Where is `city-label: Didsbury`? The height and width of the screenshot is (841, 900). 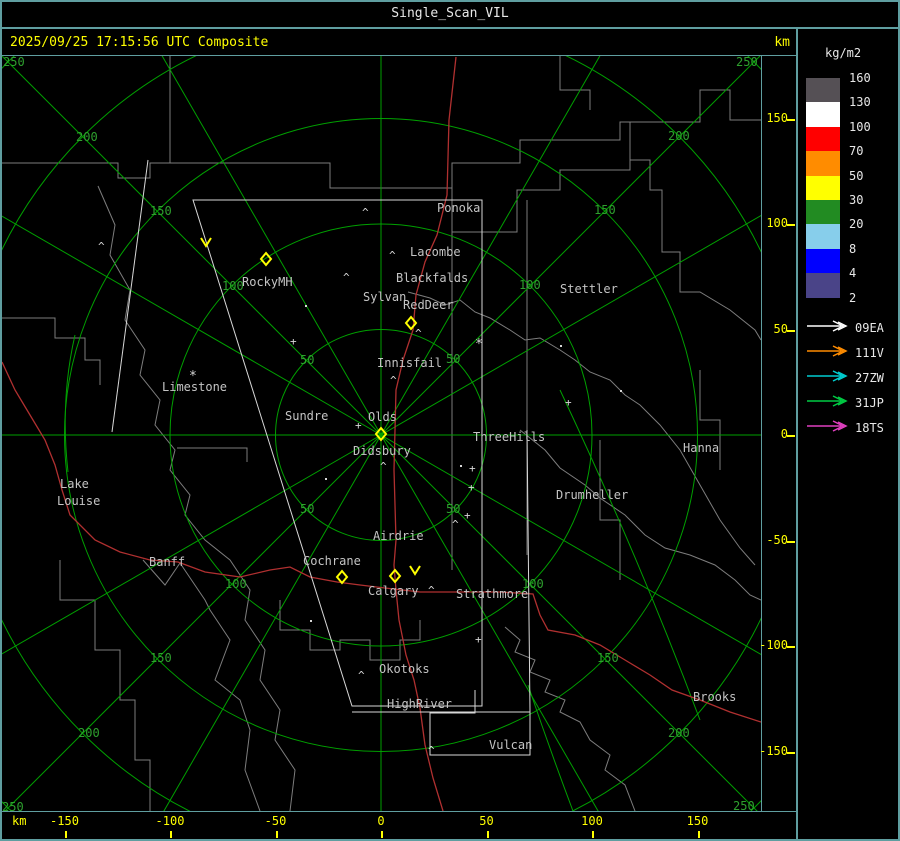 city-label: Didsbury is located at coordinates (382, 451).